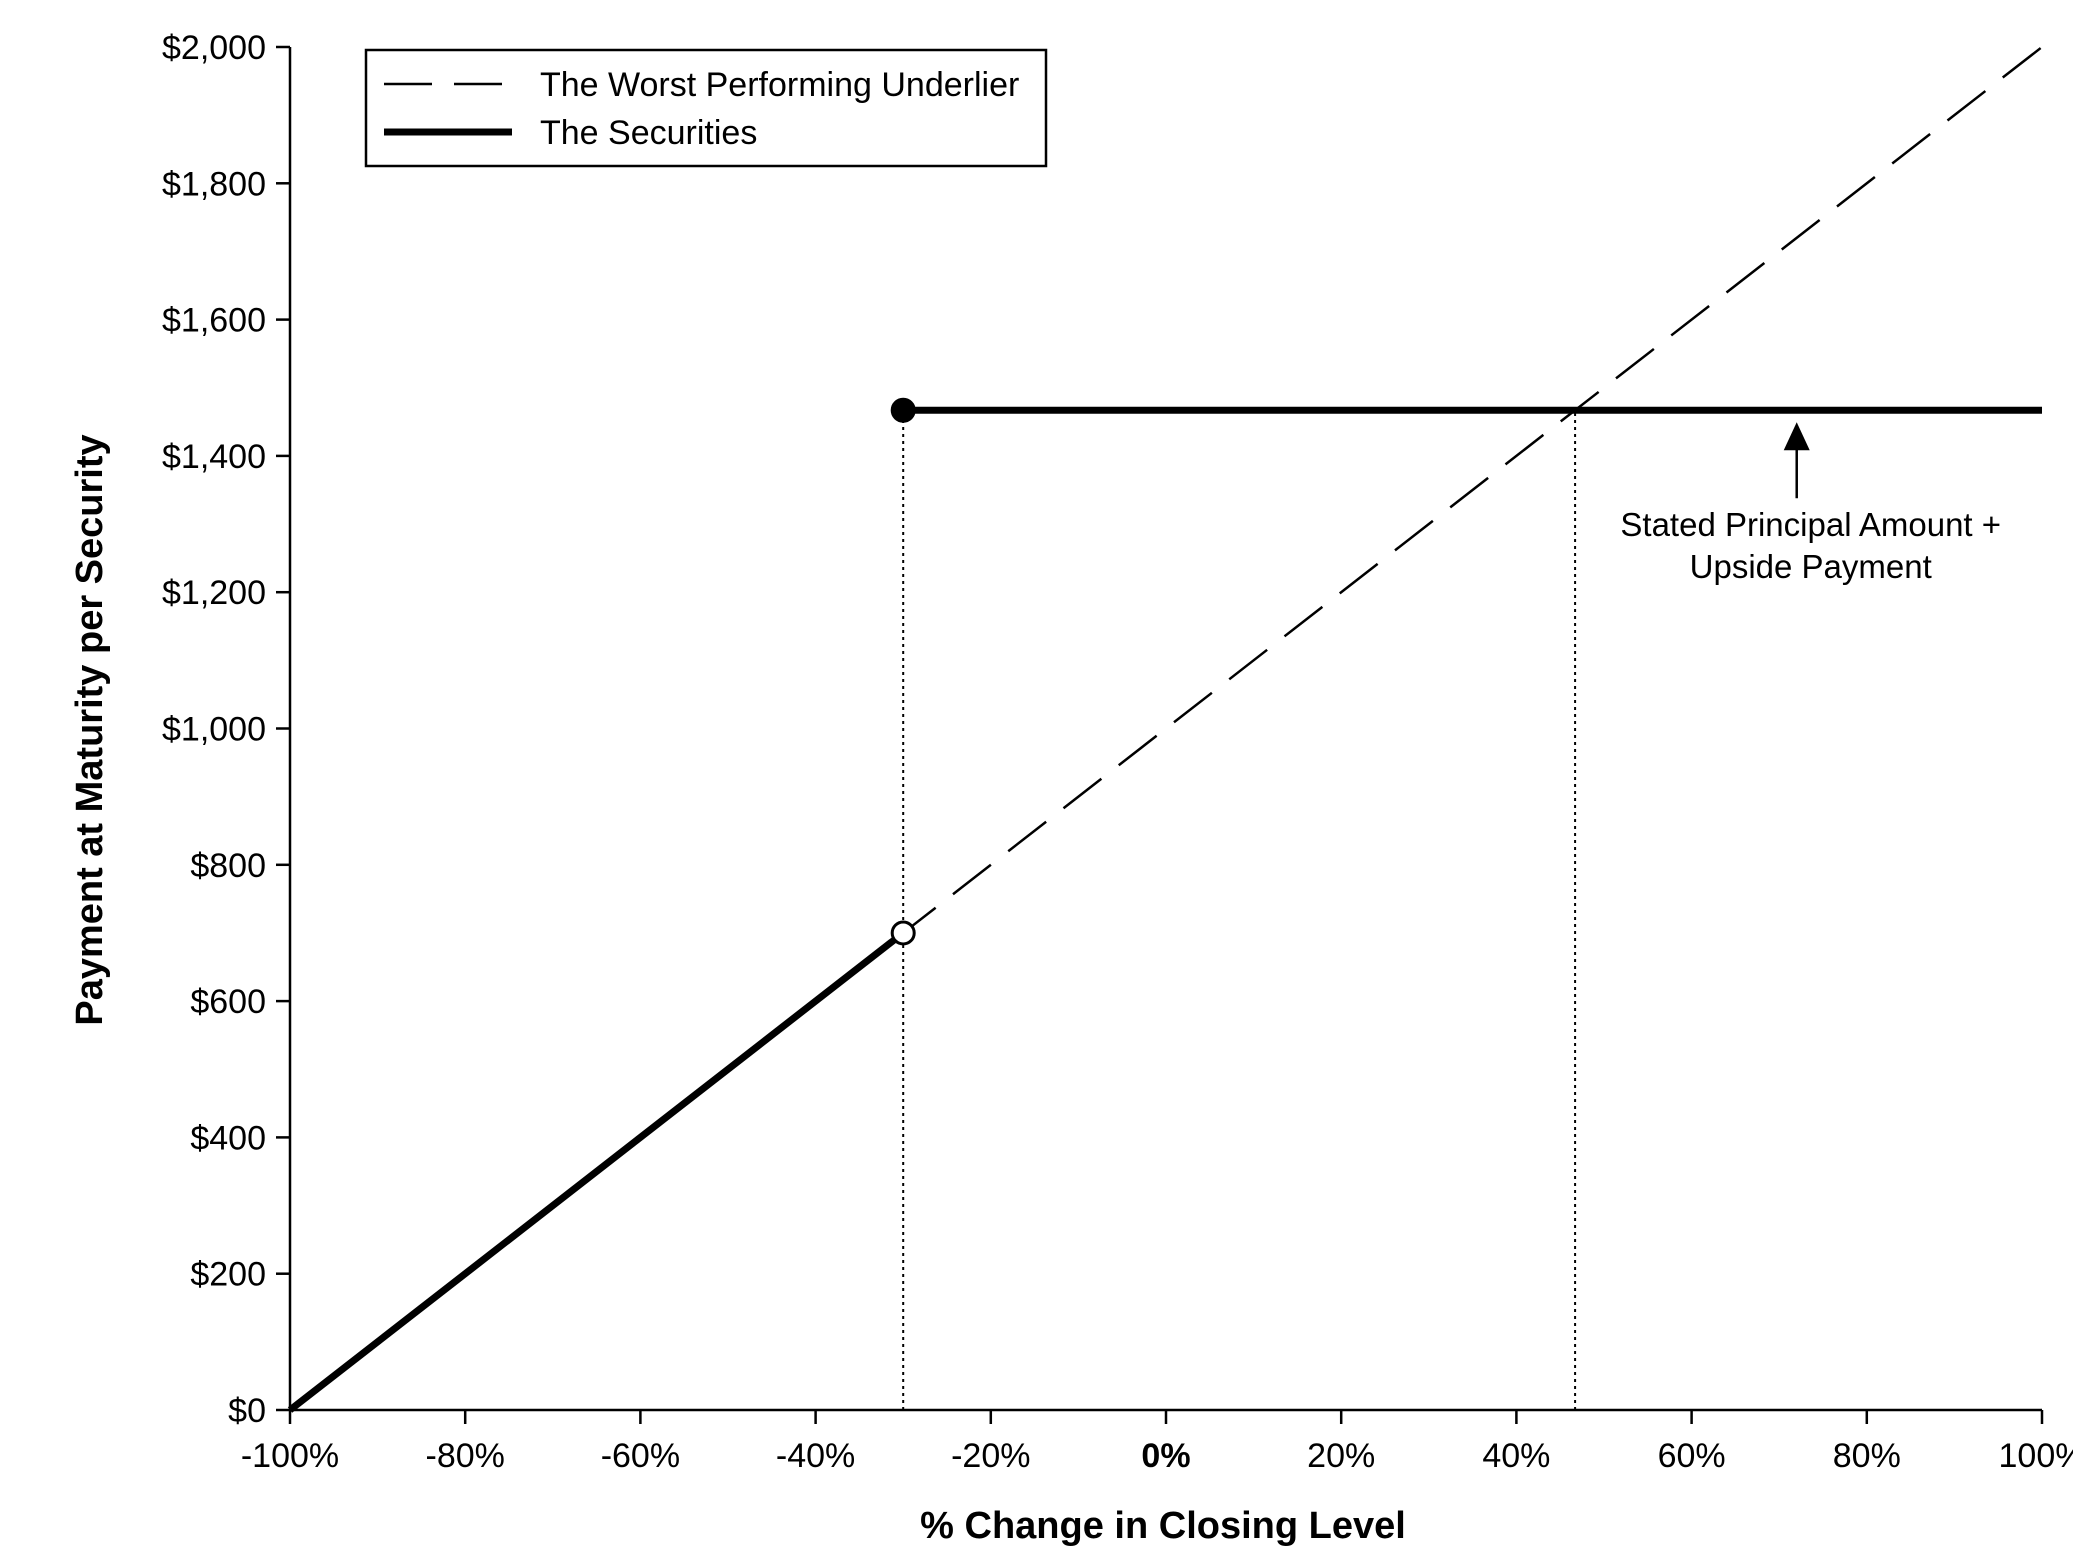  Describe the element at coordinates (1163, 1526) in the screenshot. I see `x-axis-title: % Change in Closing Level` at that location.